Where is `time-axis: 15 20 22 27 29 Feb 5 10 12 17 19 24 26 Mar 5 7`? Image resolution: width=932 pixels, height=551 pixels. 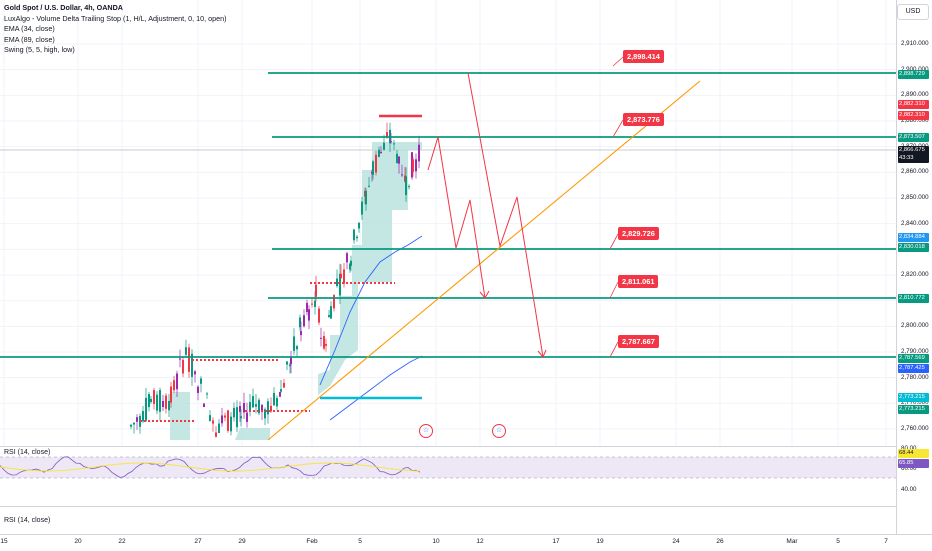
time-axis: 15 20 22 27 29 Feb 5 10 12 17 19 24 26 Mar 5 7 is located at coordinates (466, 542).